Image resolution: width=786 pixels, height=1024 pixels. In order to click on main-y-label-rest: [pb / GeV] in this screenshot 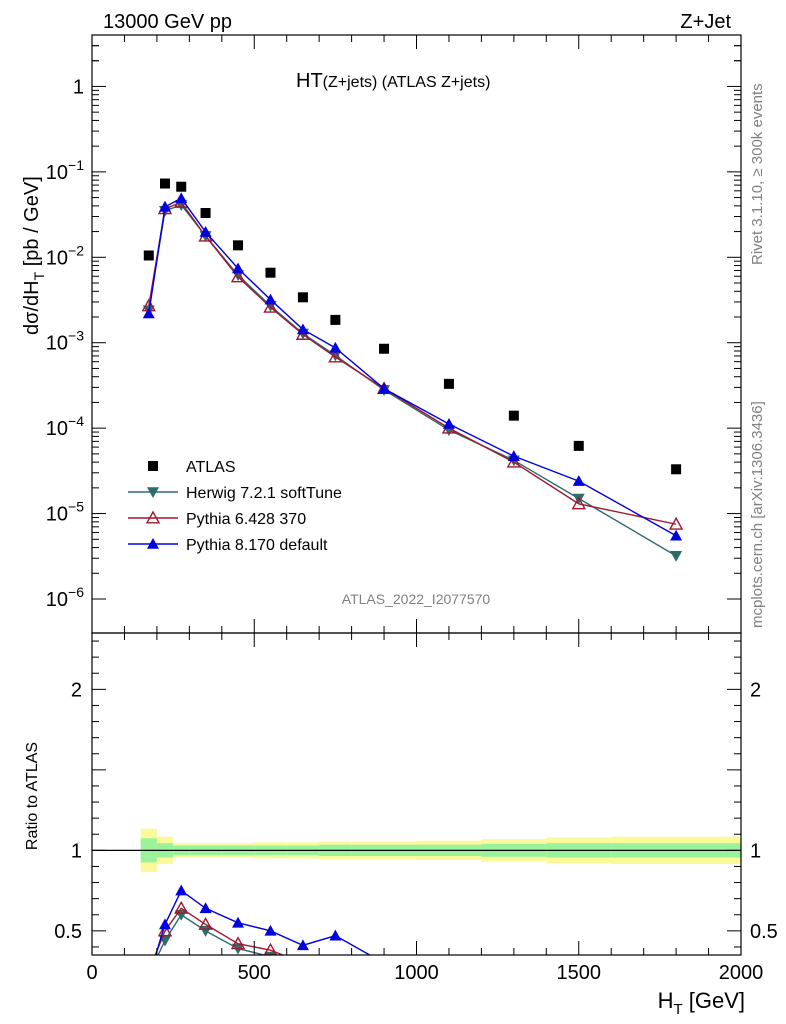, I will do `click(32, 224)`.